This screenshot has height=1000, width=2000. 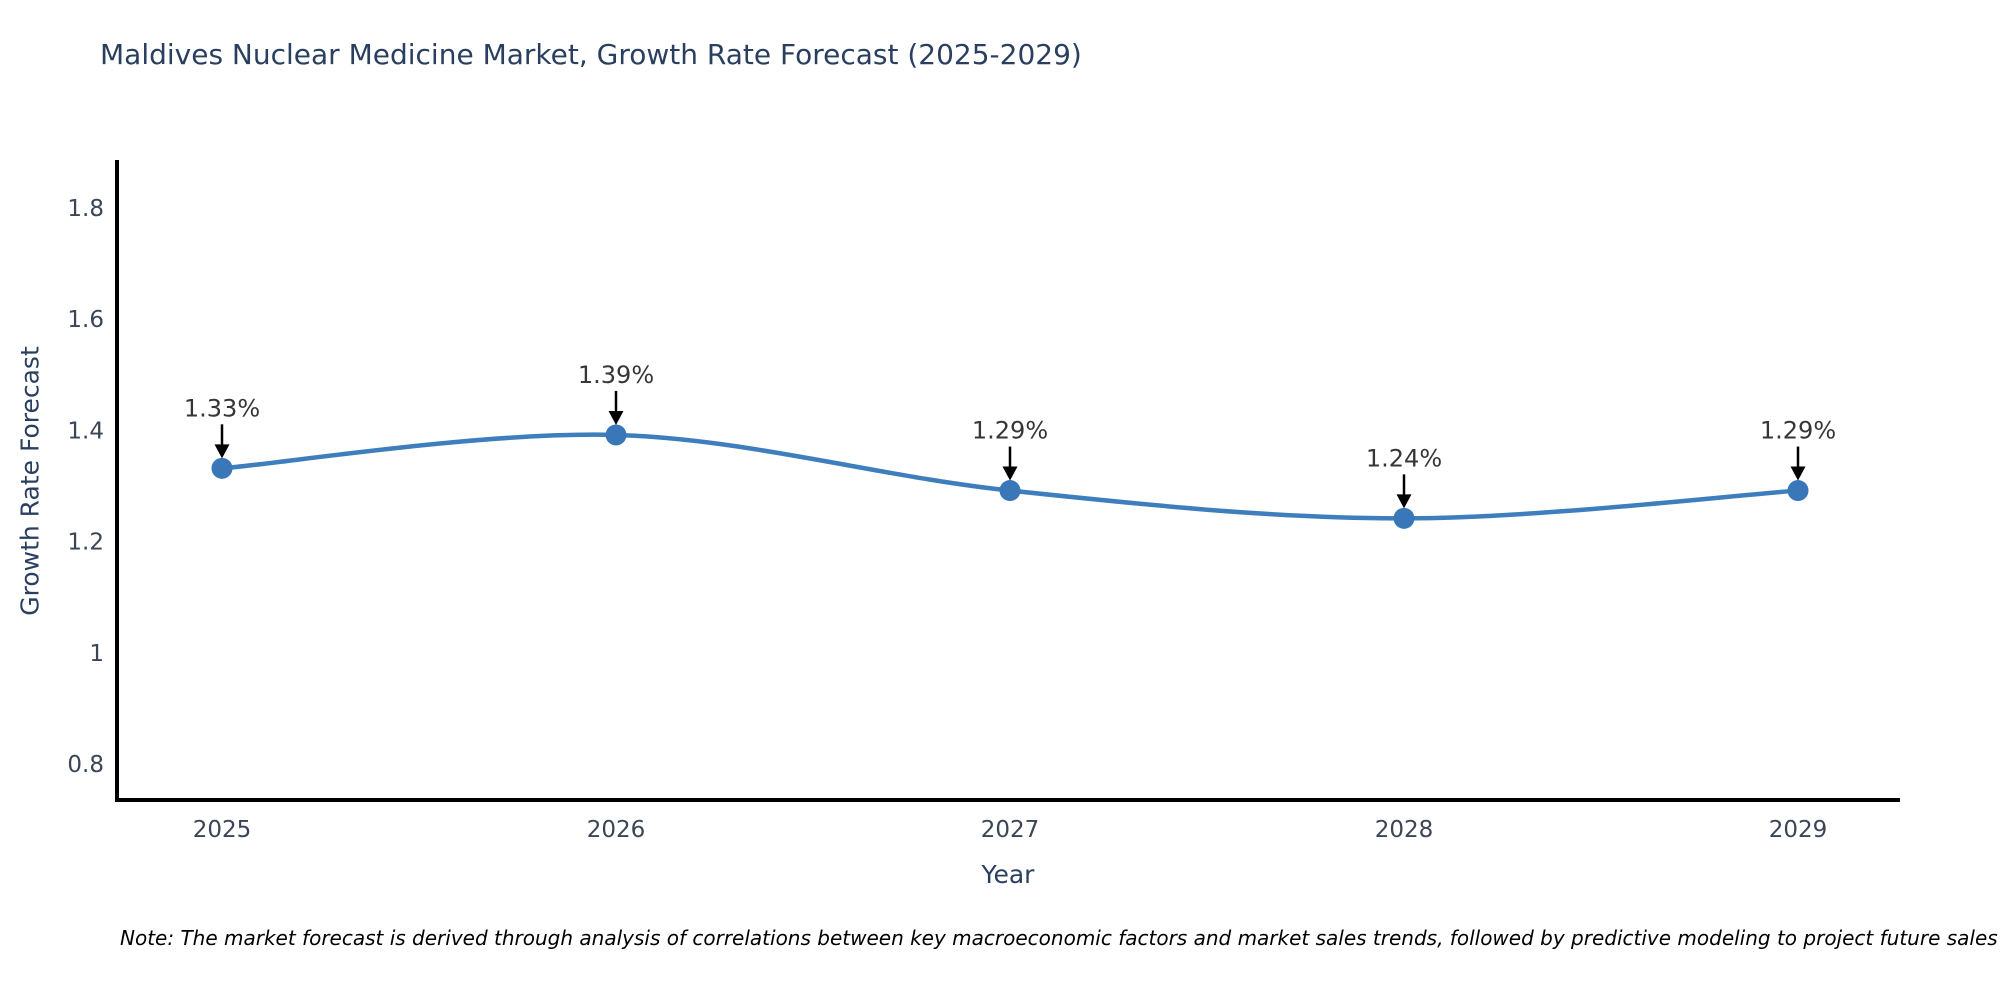 What do you see at coordinates (1008, 874) in the screenshot?
I see `x-axis-title: Year` at bounding box center [1008, 874].